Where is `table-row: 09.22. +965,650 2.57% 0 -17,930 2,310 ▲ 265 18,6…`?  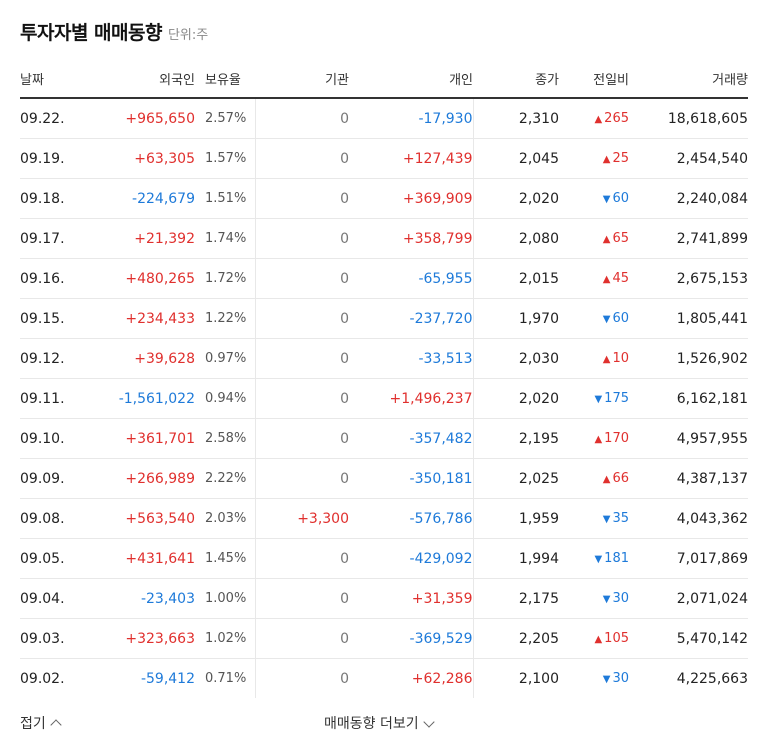
table-row: 09.22. +965,650 2.57% 0 -17,930 2,310 ▲ 265 18,6… is located at coordinates (384, 118).